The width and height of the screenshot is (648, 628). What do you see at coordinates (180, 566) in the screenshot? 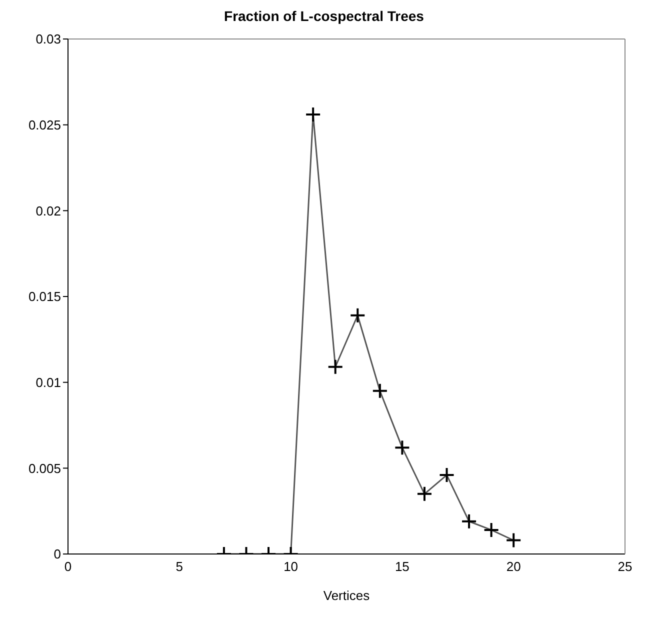
I see `x-tick-label: 5` at bounding box center [180, 566].